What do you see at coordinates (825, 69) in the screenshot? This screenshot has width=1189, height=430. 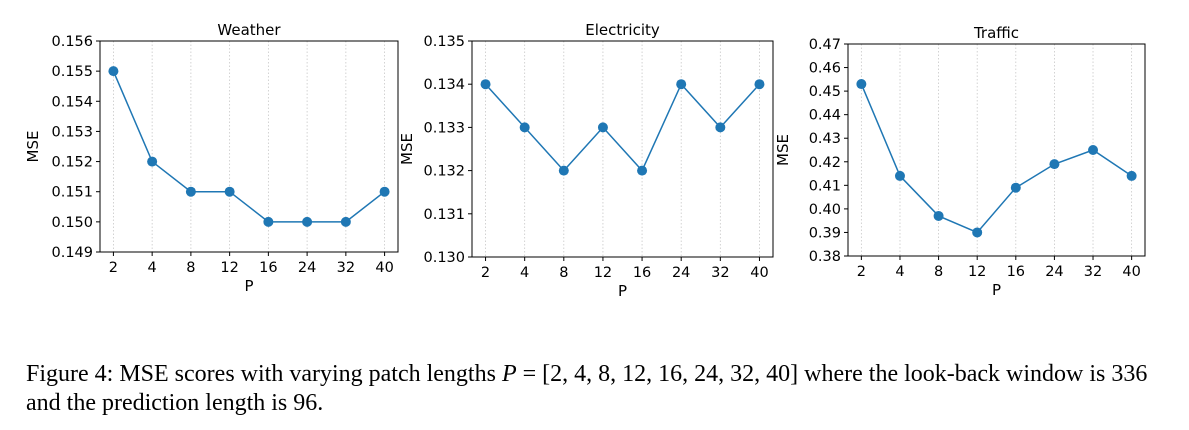 I see `y-tick-label: 0.46` at bounding box center [825, 69].